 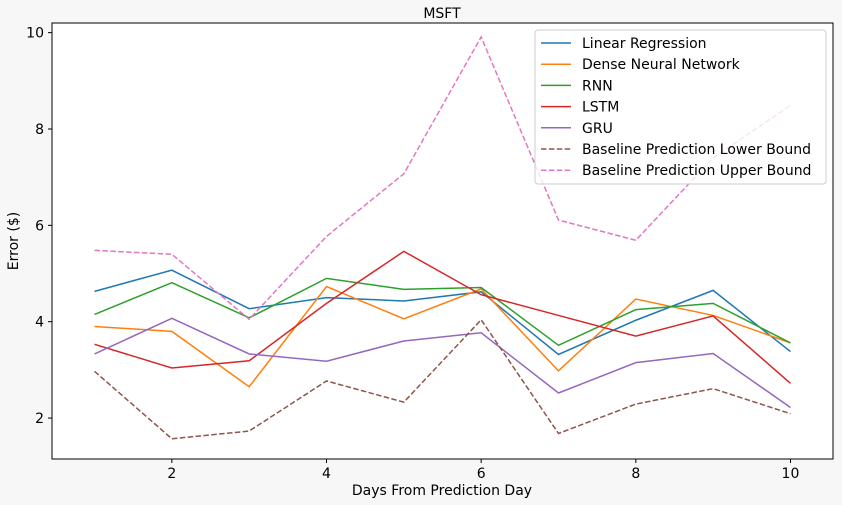 I want to click on x-tick-label: 6, so click(x=481, y=474).